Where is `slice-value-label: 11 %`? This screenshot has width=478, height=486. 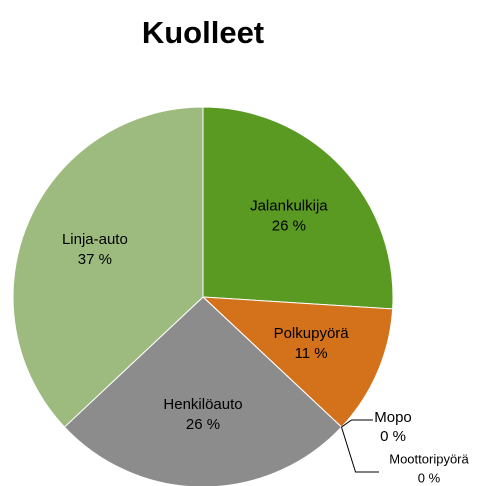
slice-value-label: 11 % is located at coordinates (311, 353).